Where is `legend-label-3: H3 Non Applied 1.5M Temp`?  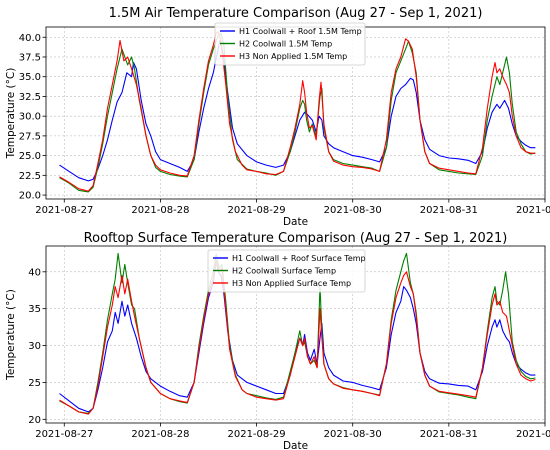
legend-label-3: H3 Non Applied 1.5M Temp is located at coordinates (293, 56).